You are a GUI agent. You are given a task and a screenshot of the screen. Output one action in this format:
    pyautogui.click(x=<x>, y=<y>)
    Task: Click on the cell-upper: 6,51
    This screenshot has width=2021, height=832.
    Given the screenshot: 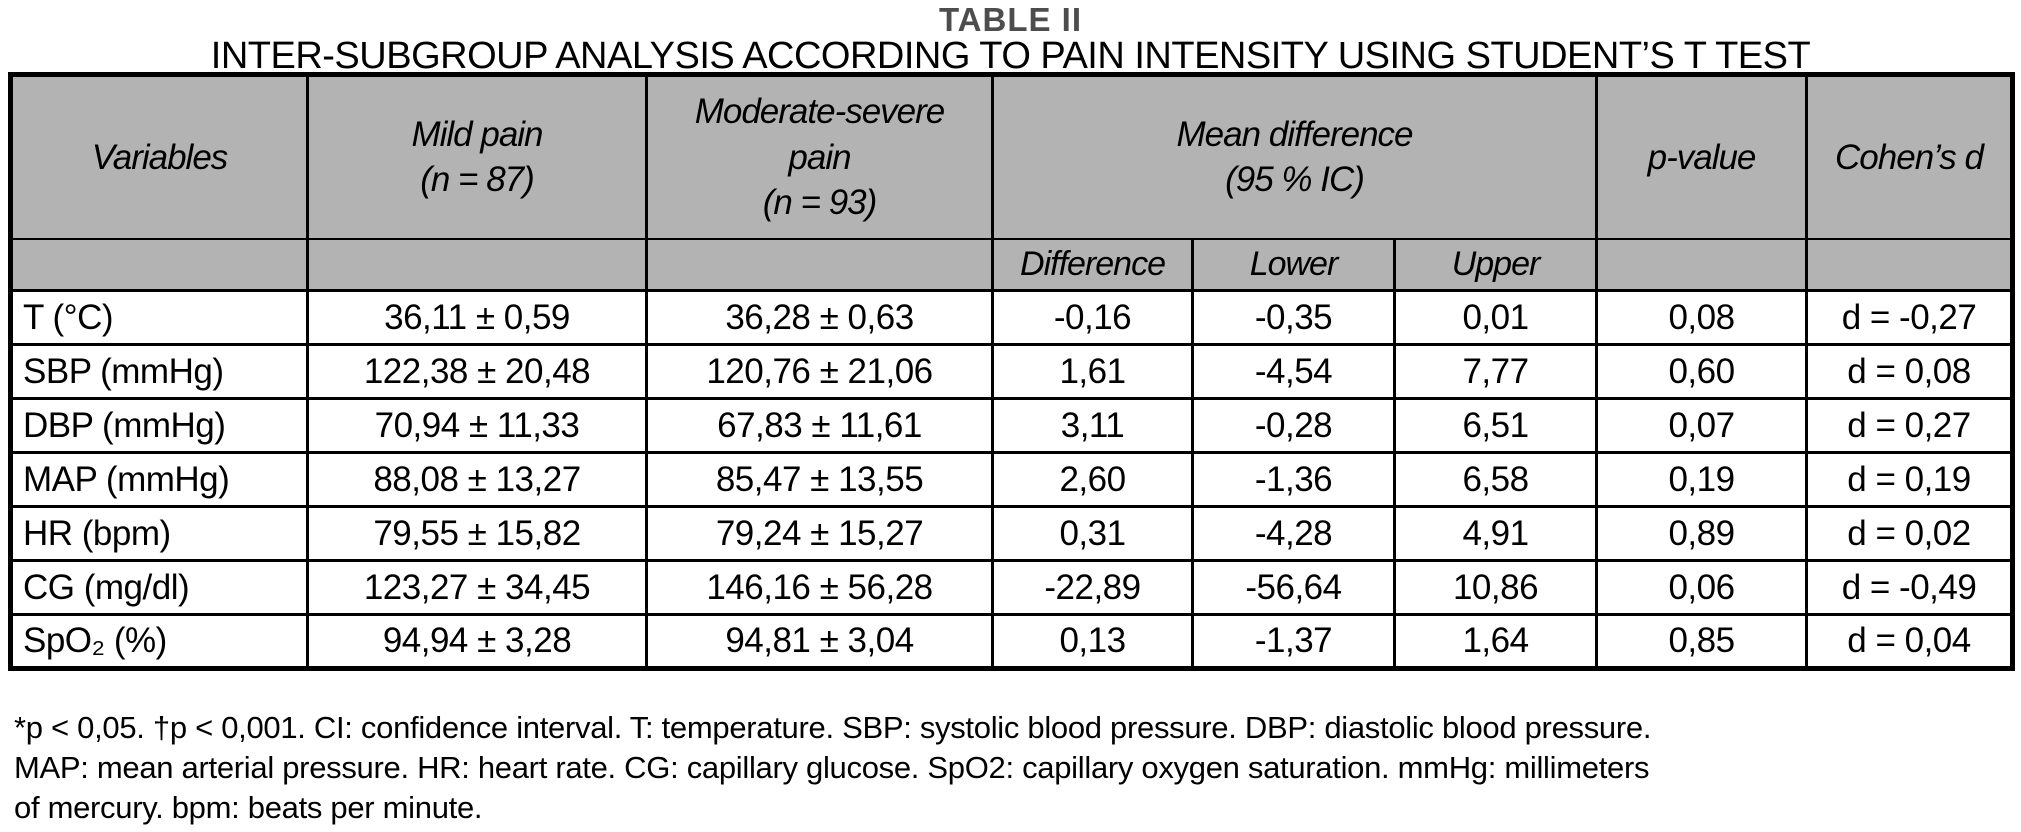 What is the action you would take?
    pyautogui.click(x=1495, y=425)
    